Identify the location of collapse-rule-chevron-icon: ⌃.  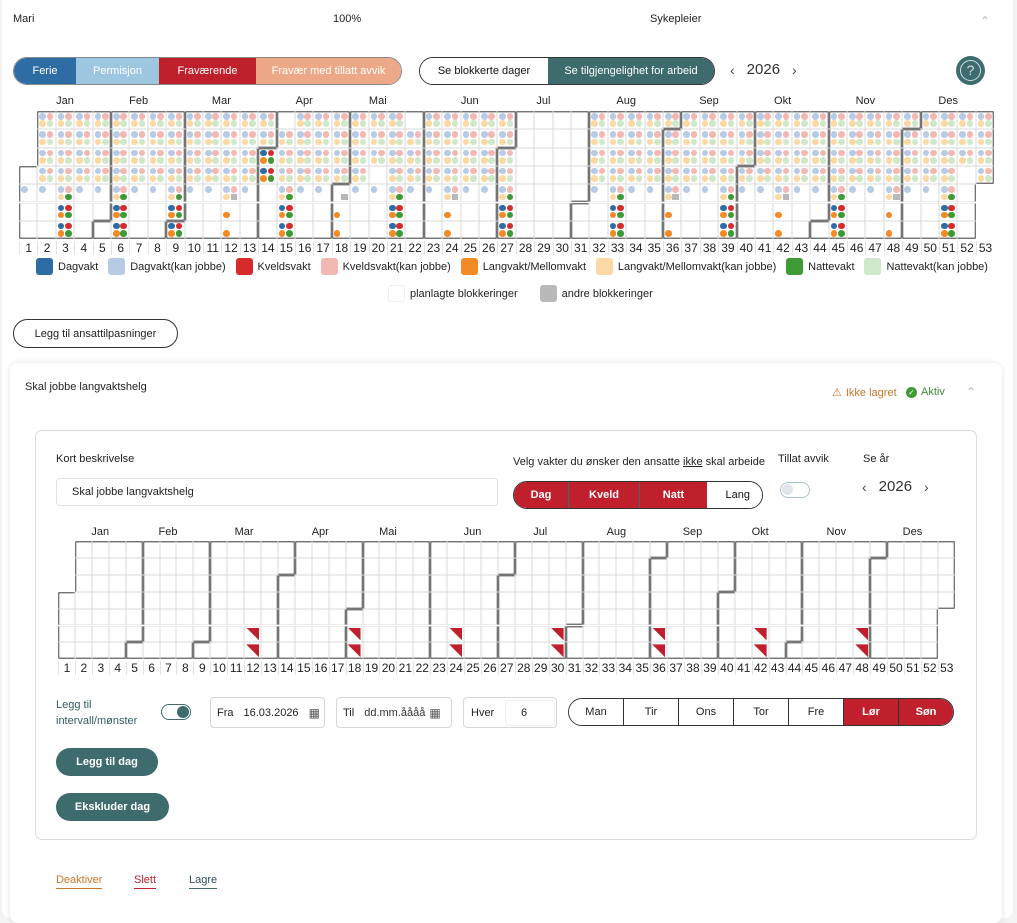
(971, 392).